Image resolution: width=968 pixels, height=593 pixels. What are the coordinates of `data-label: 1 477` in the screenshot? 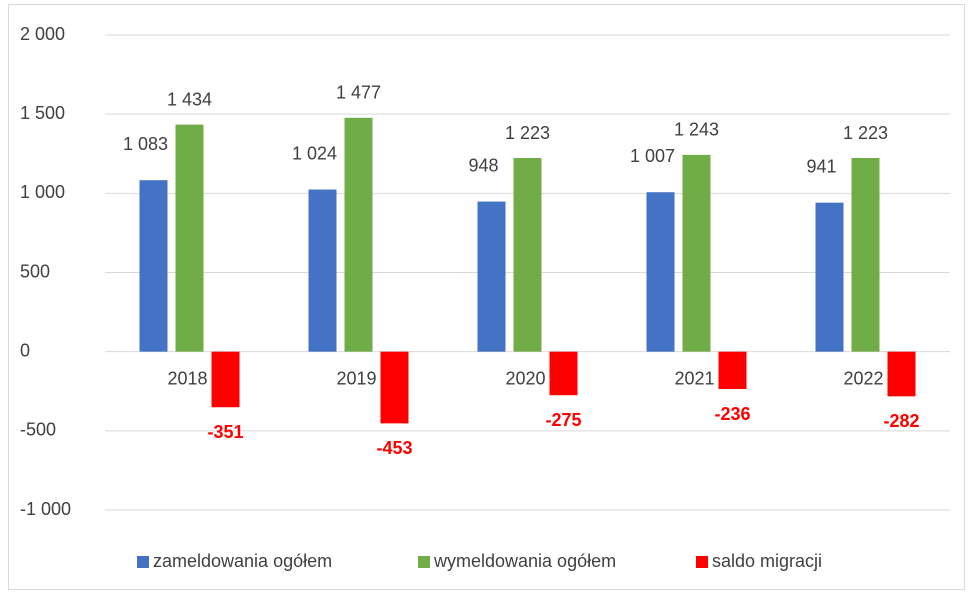 It's located at (358, 93).